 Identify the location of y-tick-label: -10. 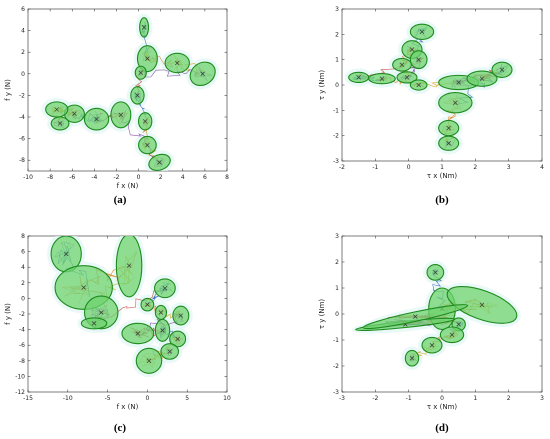
(20, 376).